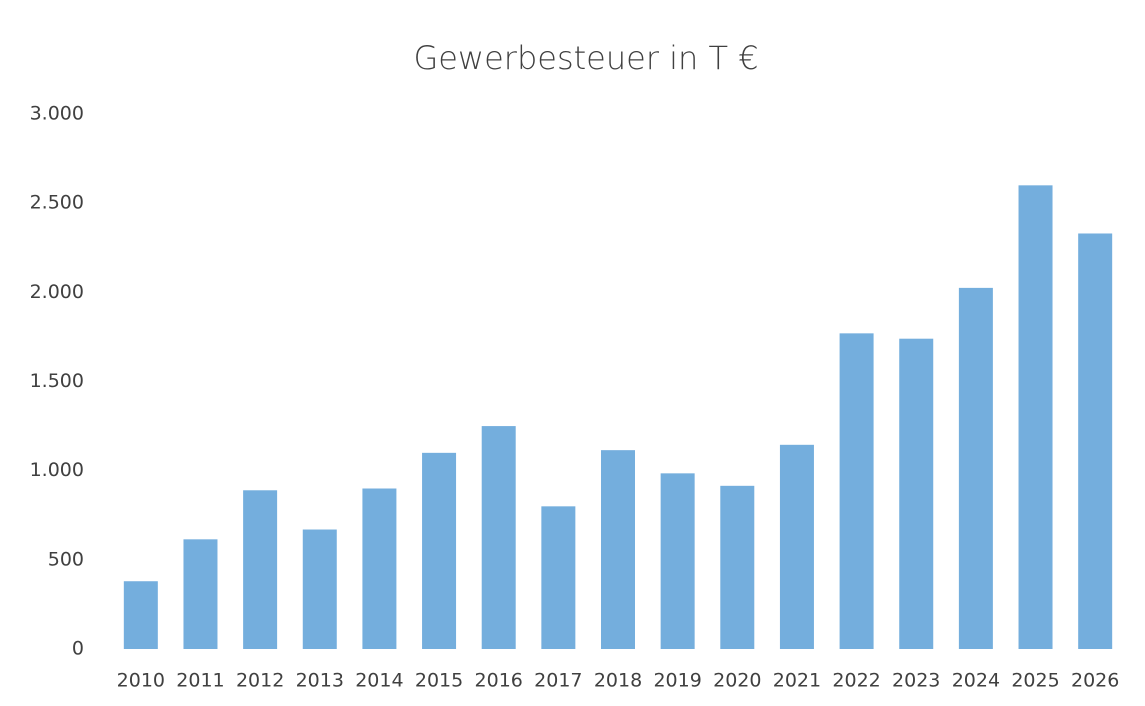 Image resolution: width=1145 pixels, height=706 pixels. What do you see at coordinates (78, 649) in the screenshot?
I see `y-tick-label: 0` at bounding box center [78, 649].